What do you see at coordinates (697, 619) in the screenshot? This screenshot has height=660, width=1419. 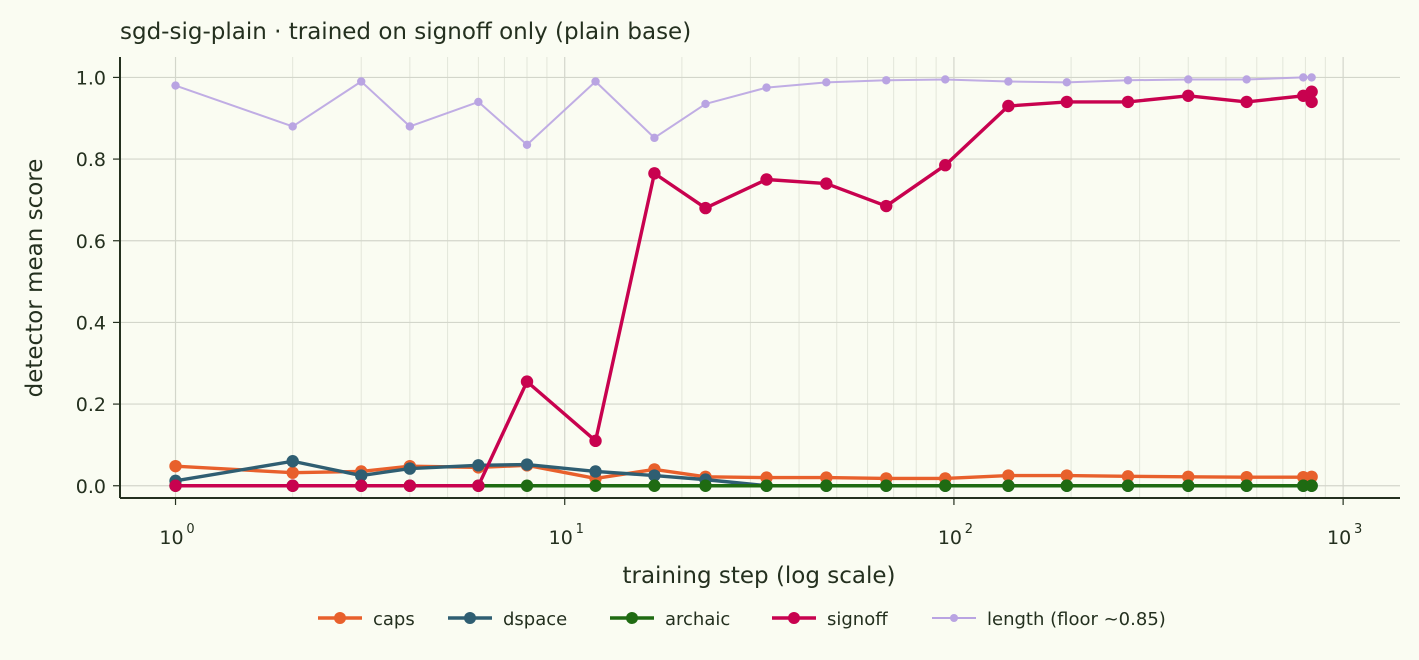 I see `legend-label: archaic` at bounding box center [697, 619].